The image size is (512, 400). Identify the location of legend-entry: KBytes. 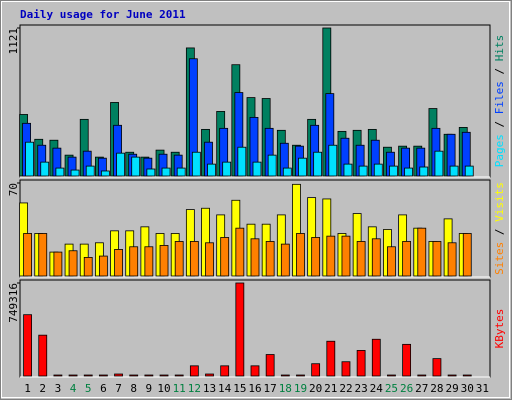
(499, 329).